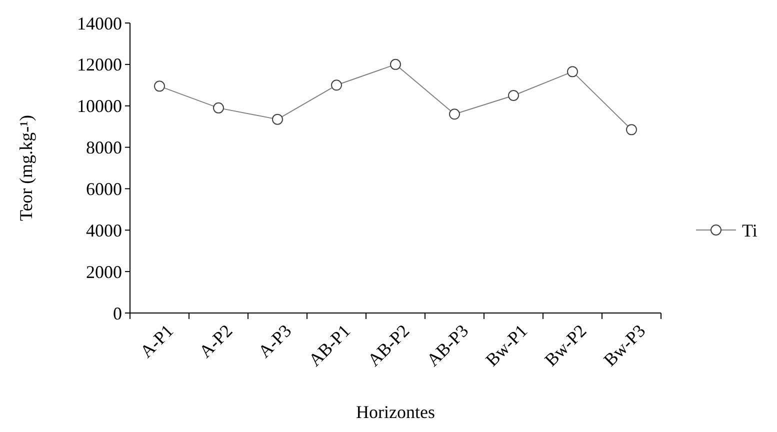  What do you see at coordinates (104, 230) in the screenshot?
I see `y-tick-label: 4000` at bounding box center [104, 230].